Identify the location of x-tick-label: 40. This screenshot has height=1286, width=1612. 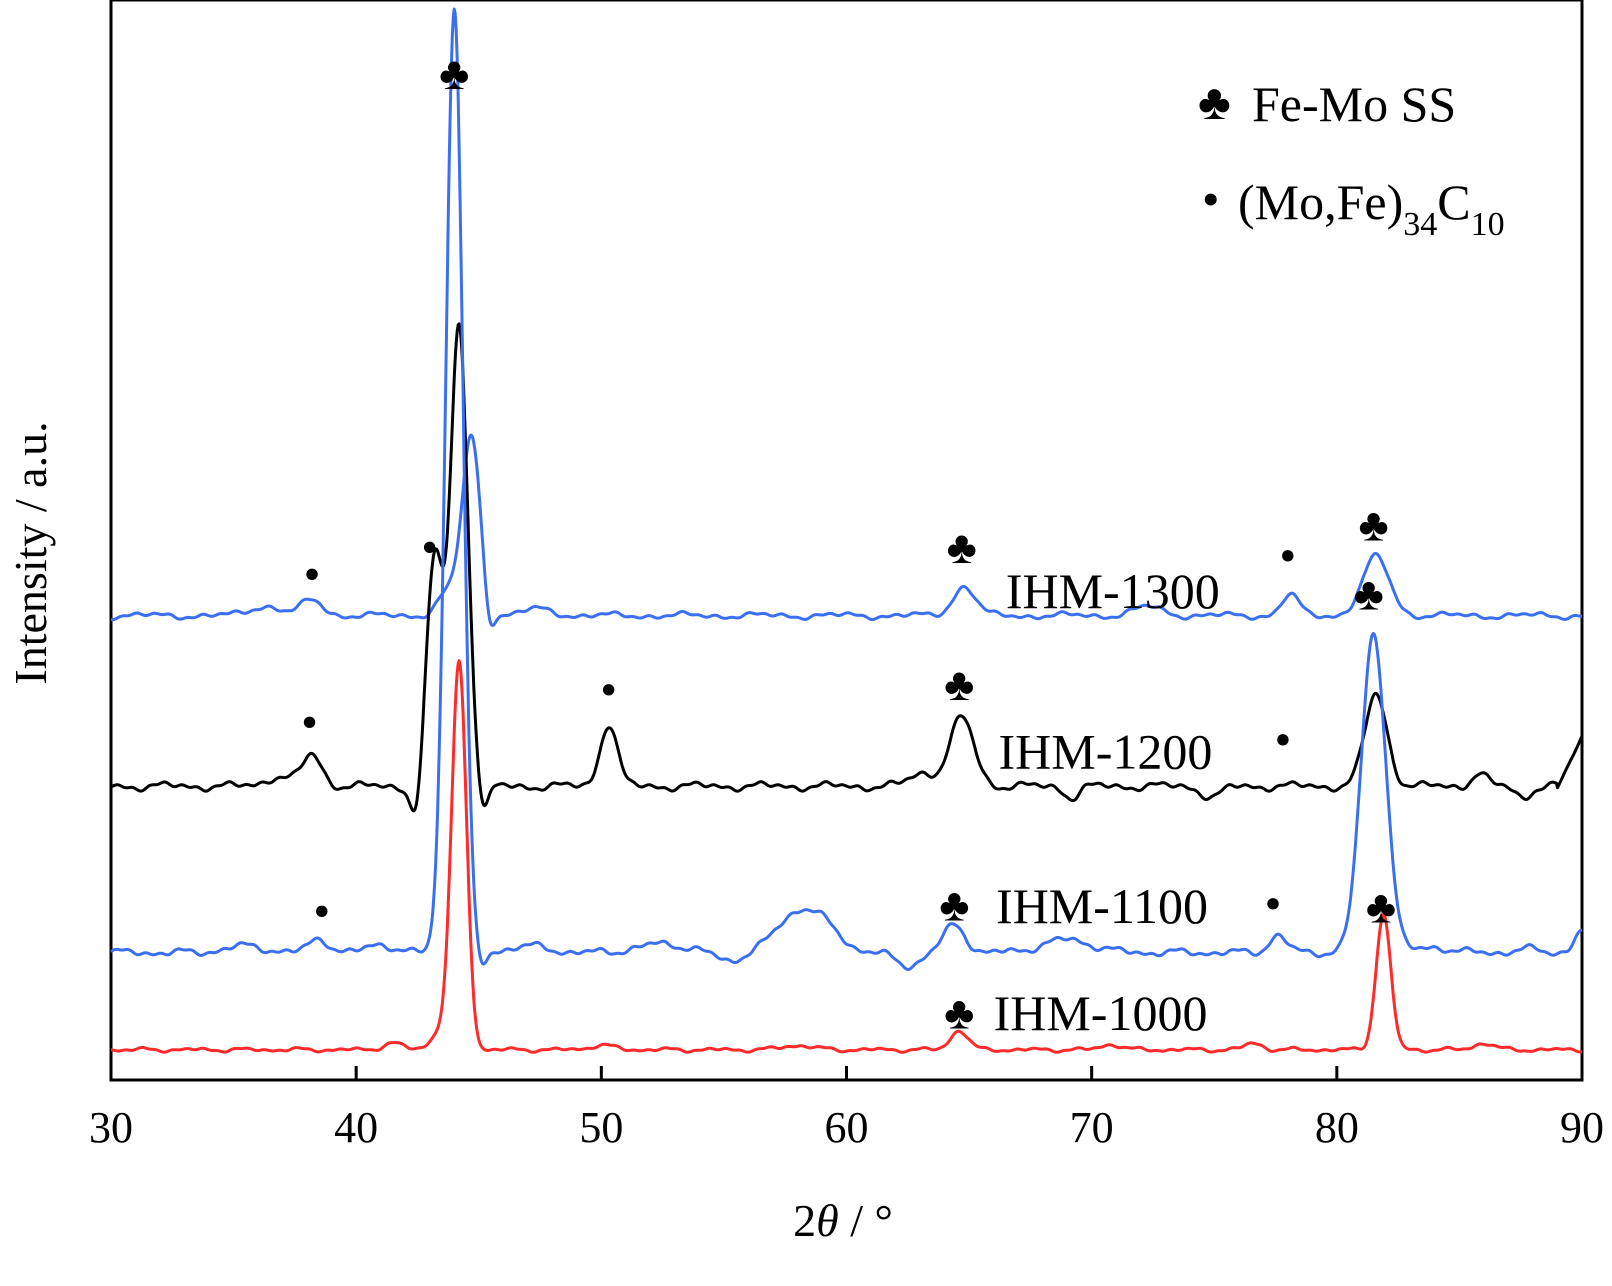
(356, 1127).